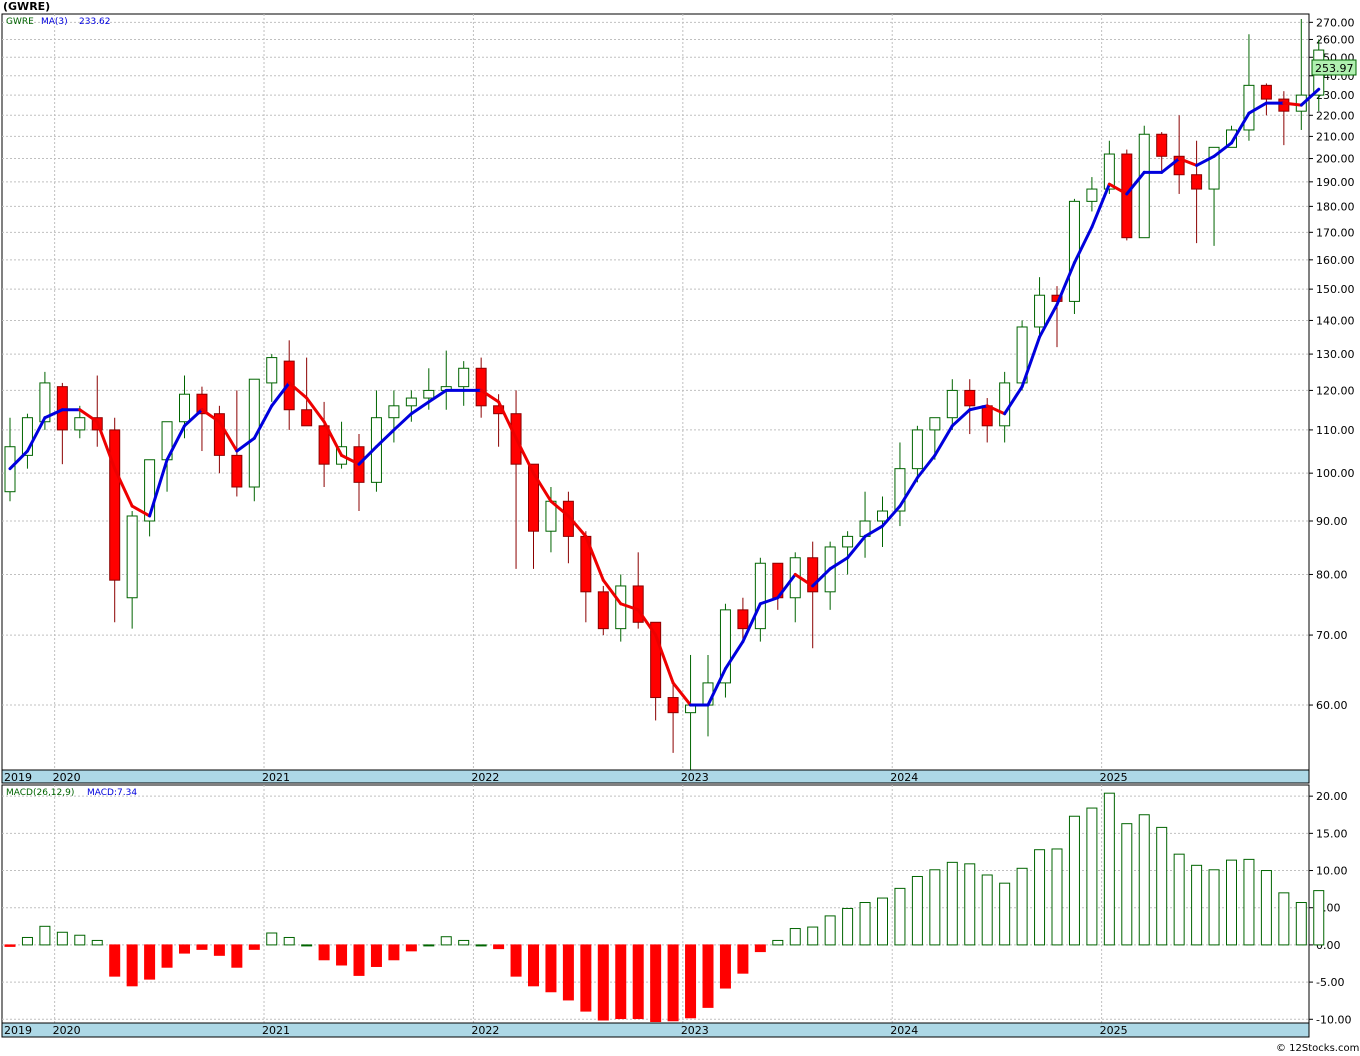 This screenshot has height=1056, width=1360. I want to click on macd-year-label: 2025, so click(1114, 1030).